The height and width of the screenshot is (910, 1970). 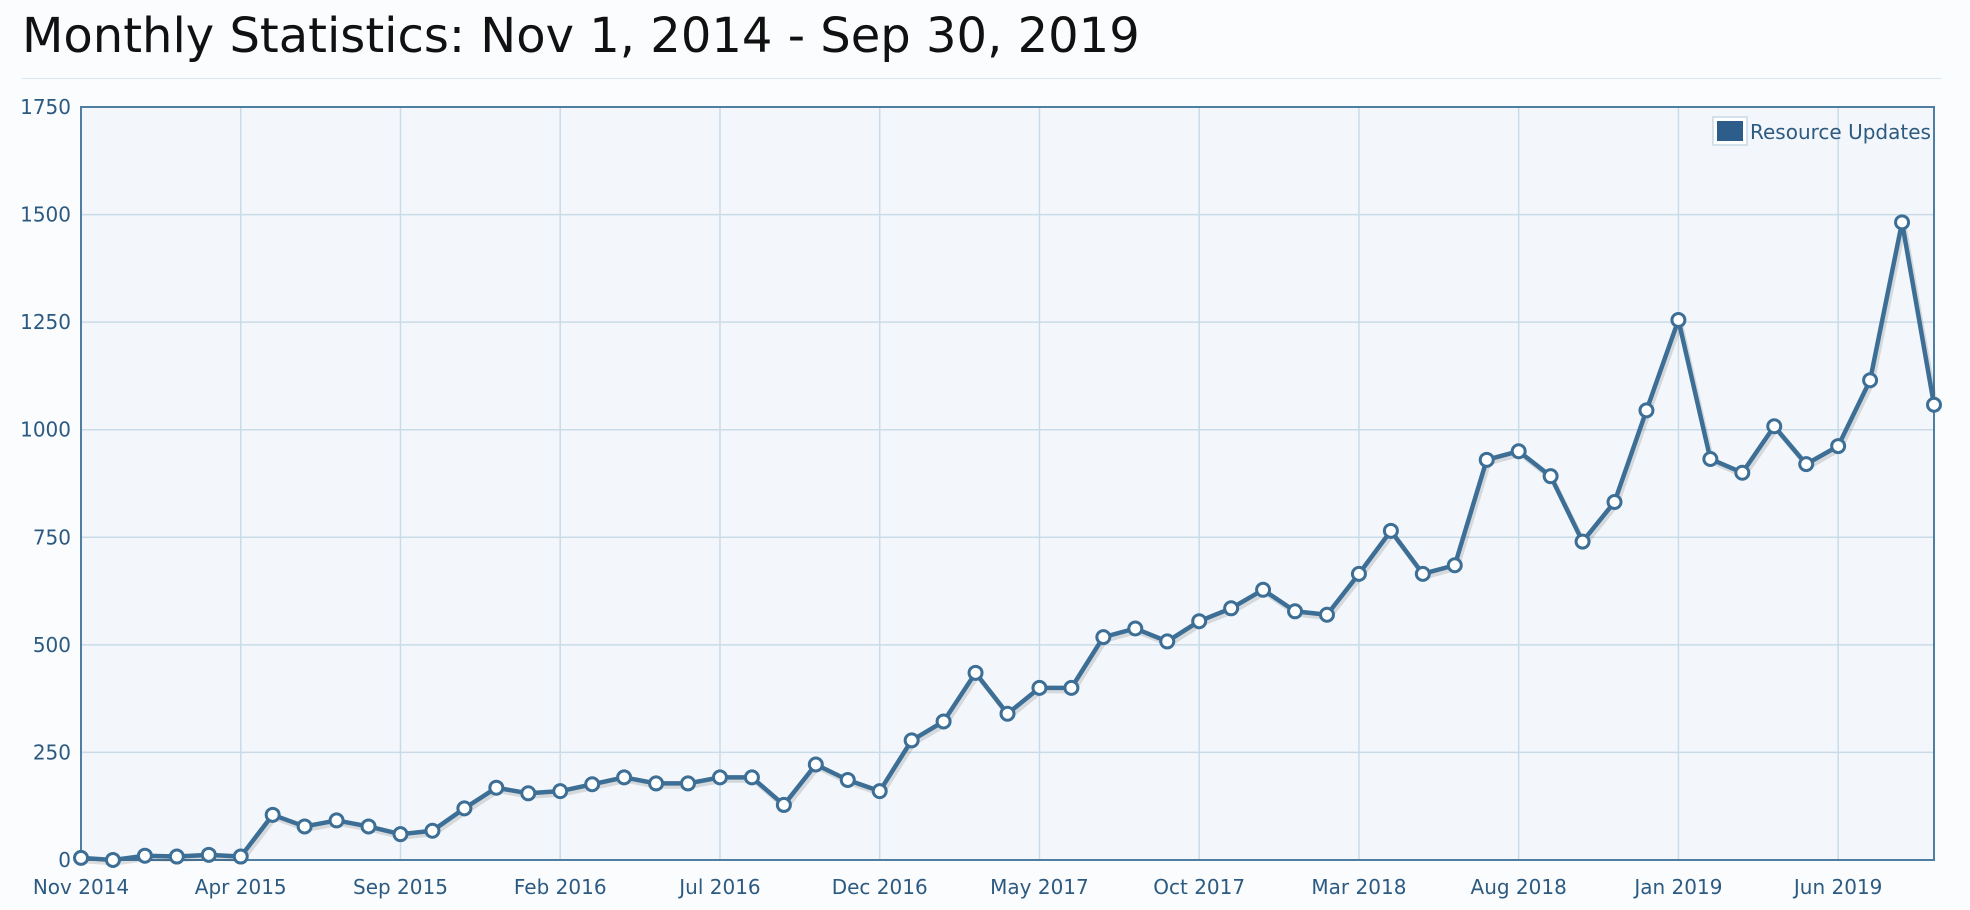 What do you see at coordinates (45, 430) in the screenshot?
I see `y-tick-label: 1000` at bounding box center [45, 430].